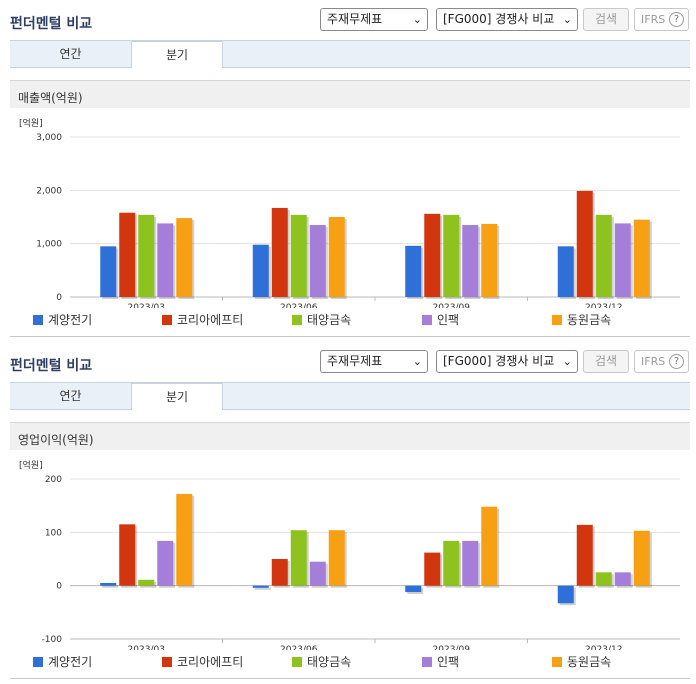 Image resolution: width=696 pixels, height=684 pixels. I want to click on y-tick-label: 3,000, so click(49, 138).